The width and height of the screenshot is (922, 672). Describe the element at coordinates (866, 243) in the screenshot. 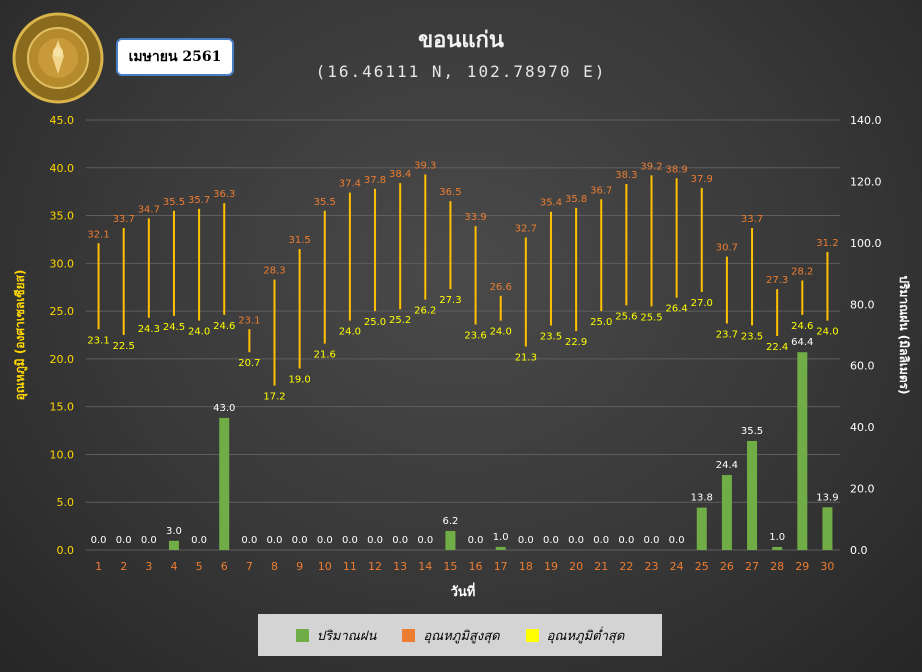

I see `y2-tick-label: 100.0` at that location.